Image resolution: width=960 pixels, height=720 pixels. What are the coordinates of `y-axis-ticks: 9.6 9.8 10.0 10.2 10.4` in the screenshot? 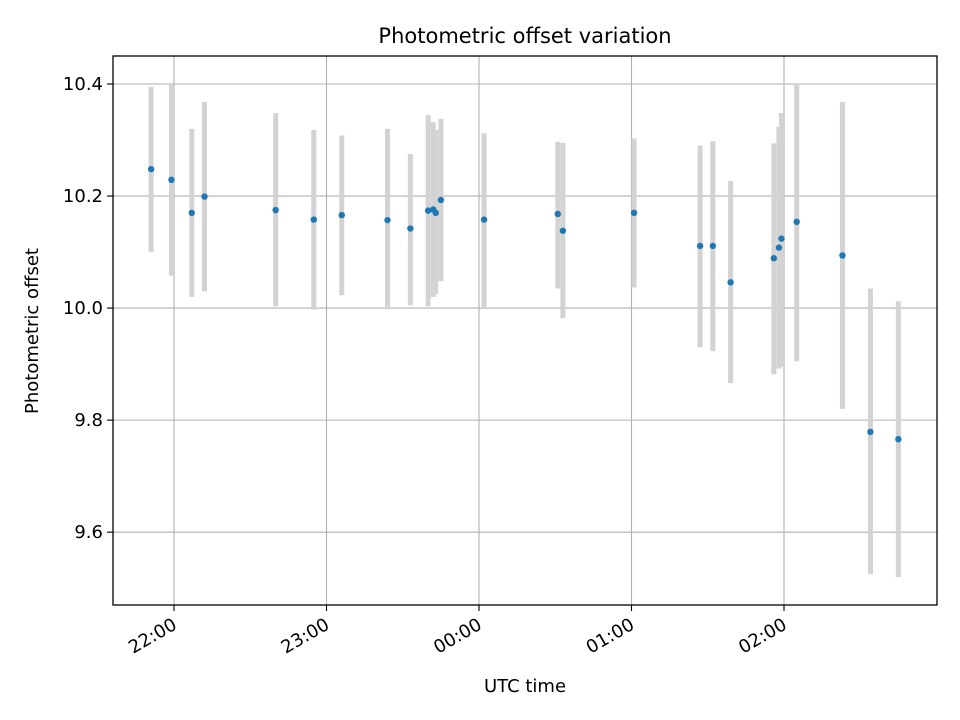 It's located at (88, 308).